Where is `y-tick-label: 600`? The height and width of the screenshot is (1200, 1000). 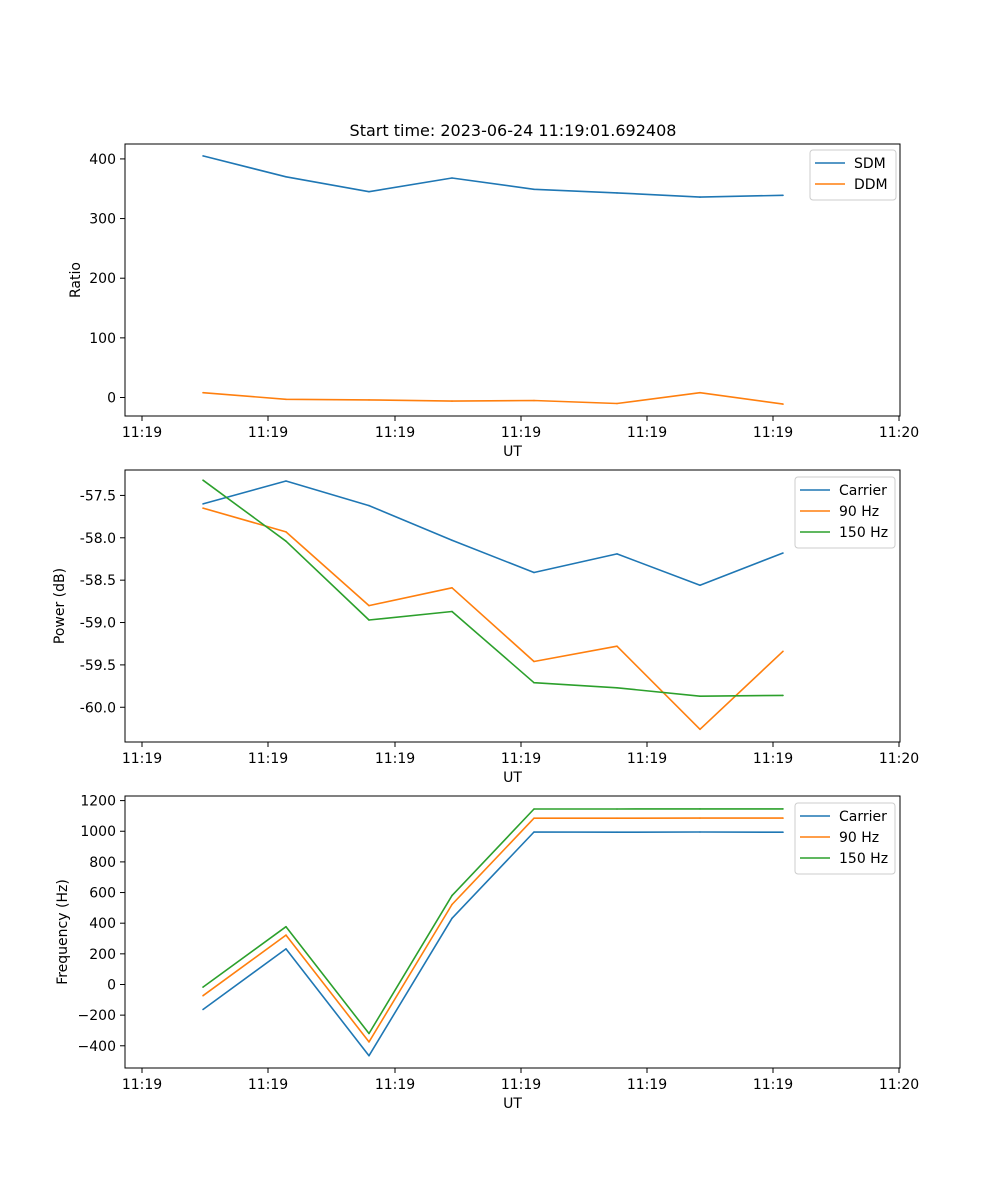
y-tick-label: 600 is located at coordinates (102, 894).